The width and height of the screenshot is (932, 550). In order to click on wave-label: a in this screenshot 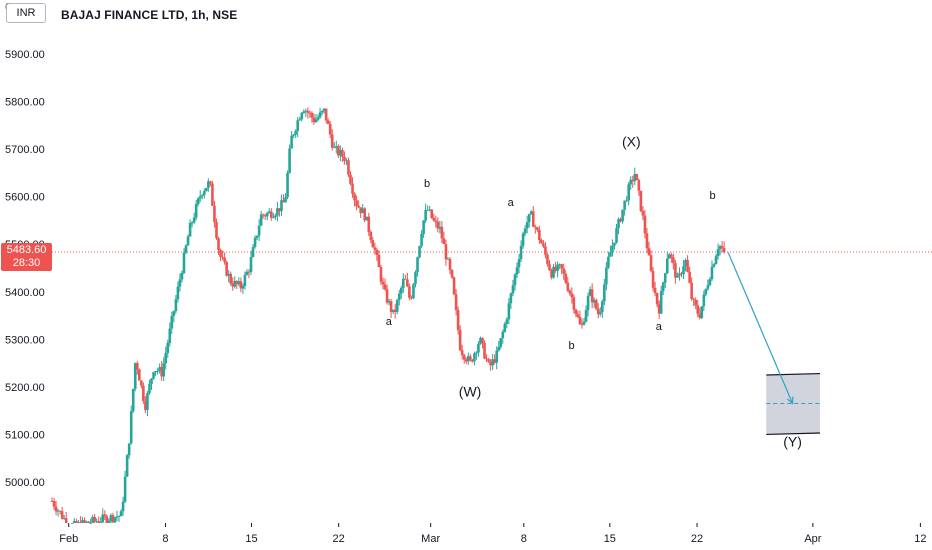, I will do `click(659, 327)`.